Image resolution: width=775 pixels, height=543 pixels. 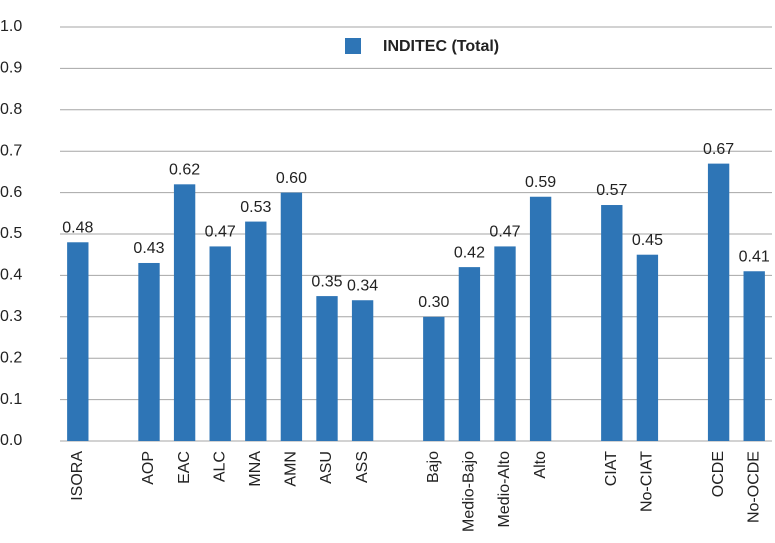 I want to click on data-label: 0.57, so click(x=611, y=190).